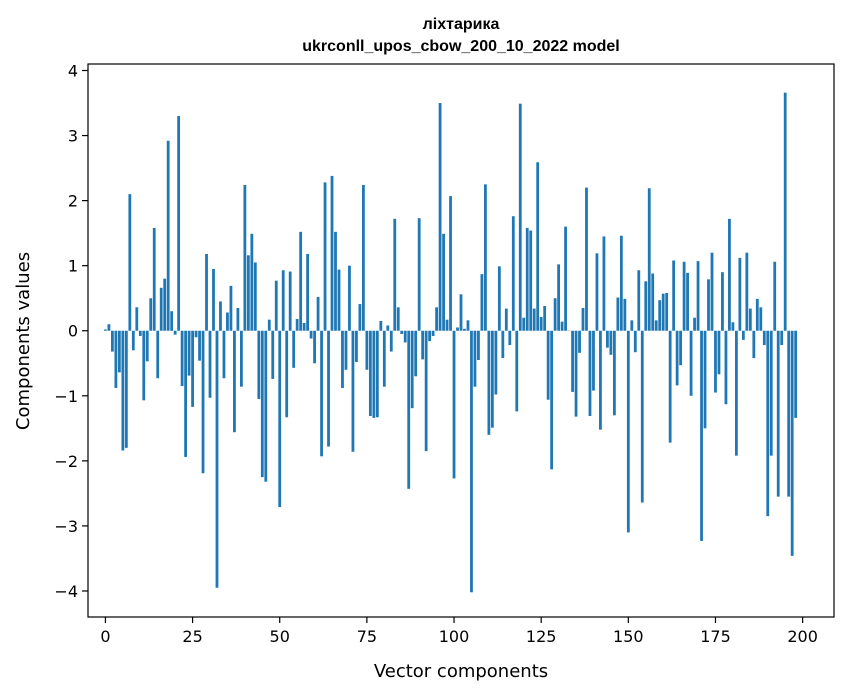 The height and width of the screenshot is (696, 847). Describe the element at coordinates (715, 636) in the screenshot. I see `x-tick-label: 175` at that location.